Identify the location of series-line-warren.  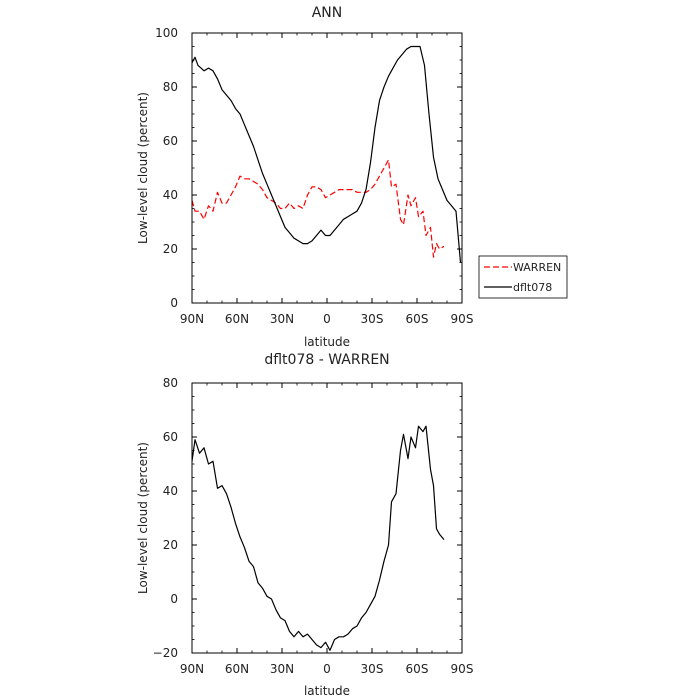
(318, 208).